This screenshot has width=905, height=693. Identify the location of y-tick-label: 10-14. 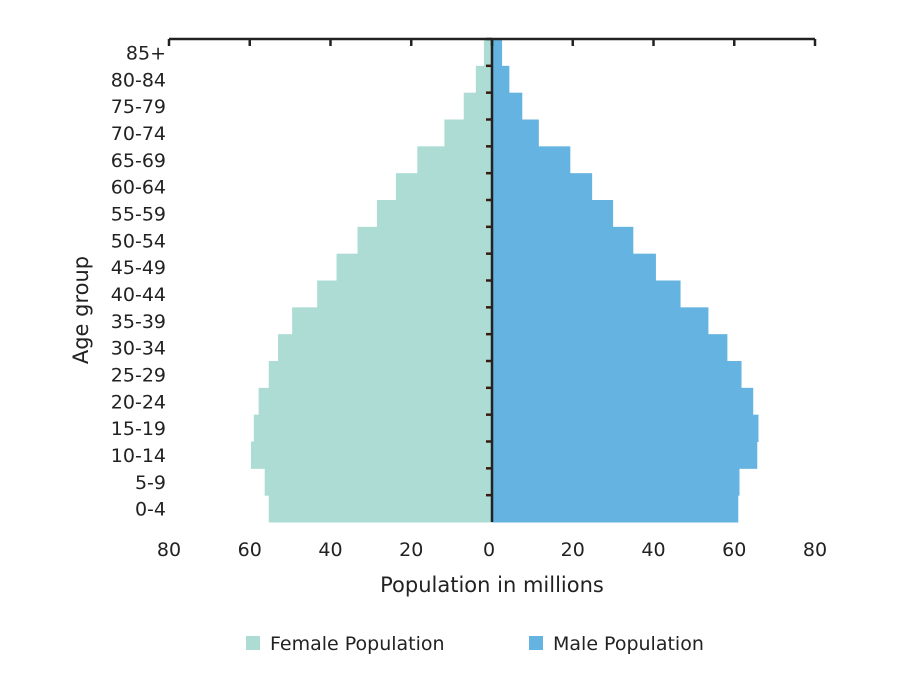
(138, 456).